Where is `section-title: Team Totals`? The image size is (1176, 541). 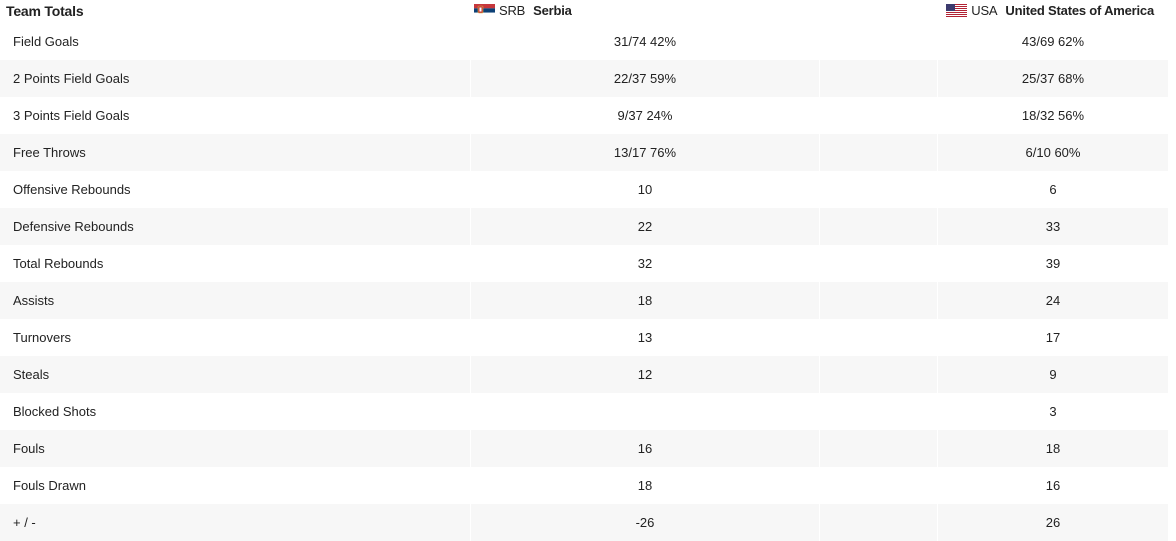
section-title: Team Totals is located at coordinates (45, 11).